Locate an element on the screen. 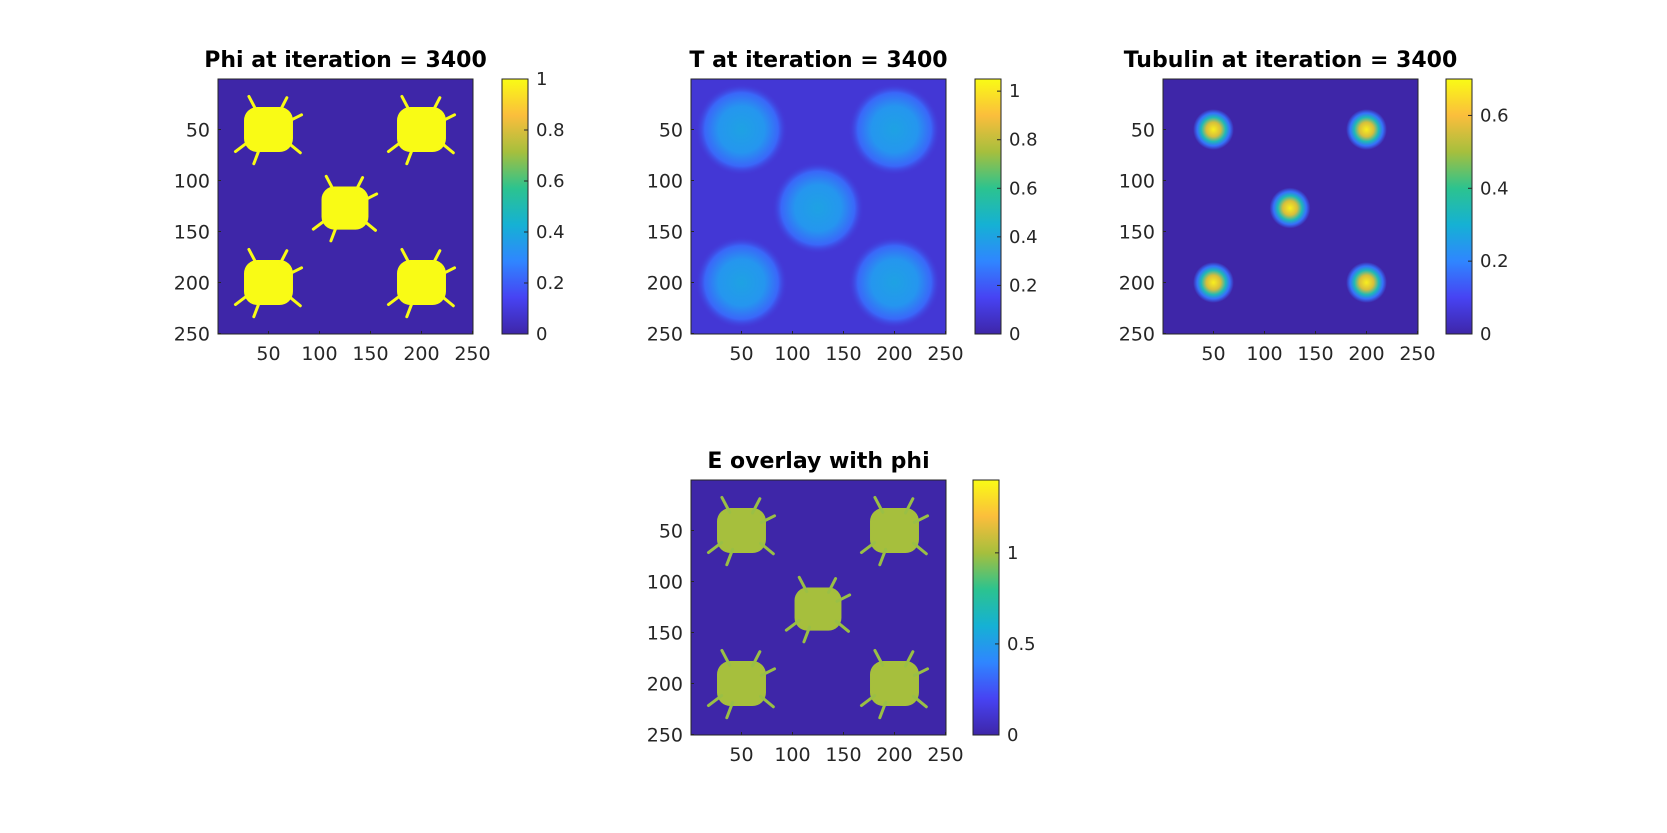  x-tick-label: 100 is located at coordinates (792, 755).